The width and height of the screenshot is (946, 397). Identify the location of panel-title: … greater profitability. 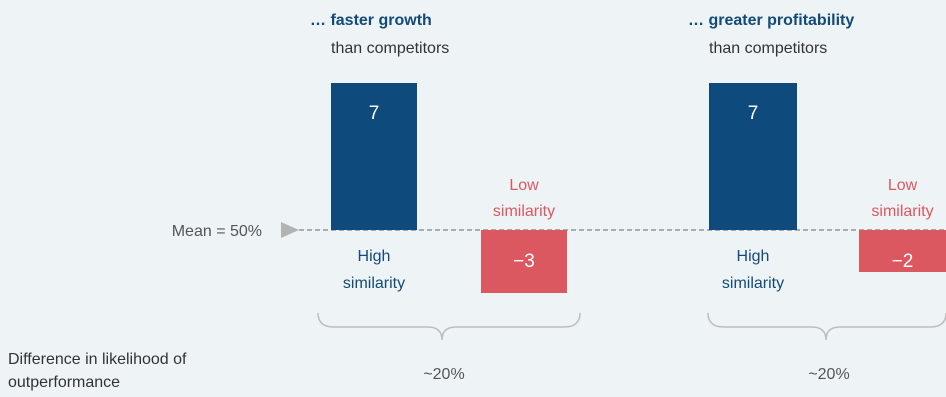
(771, 20).